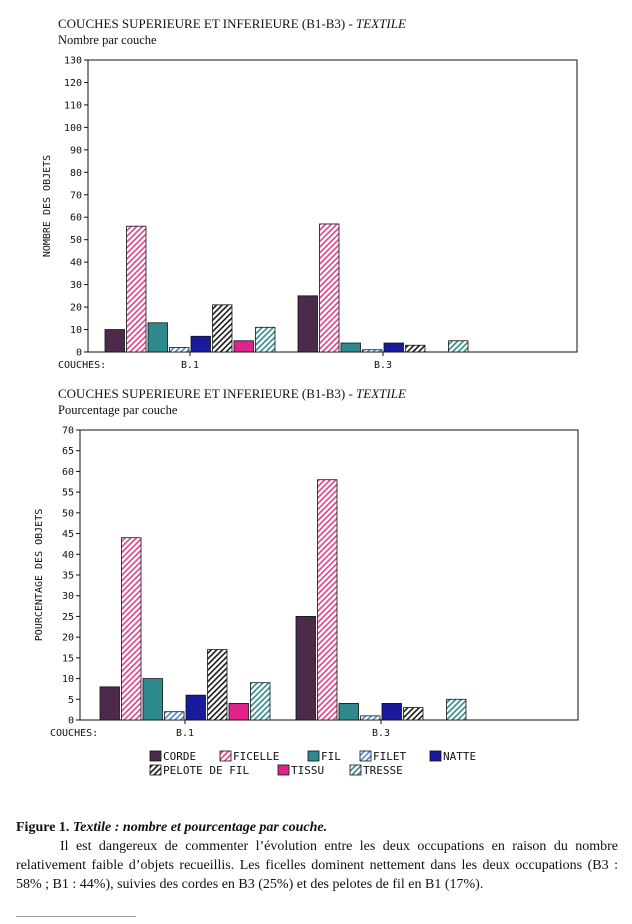  I want to click on legend-label-pelote-de-fil: PELOTE DE FIL, so click(206, 770).